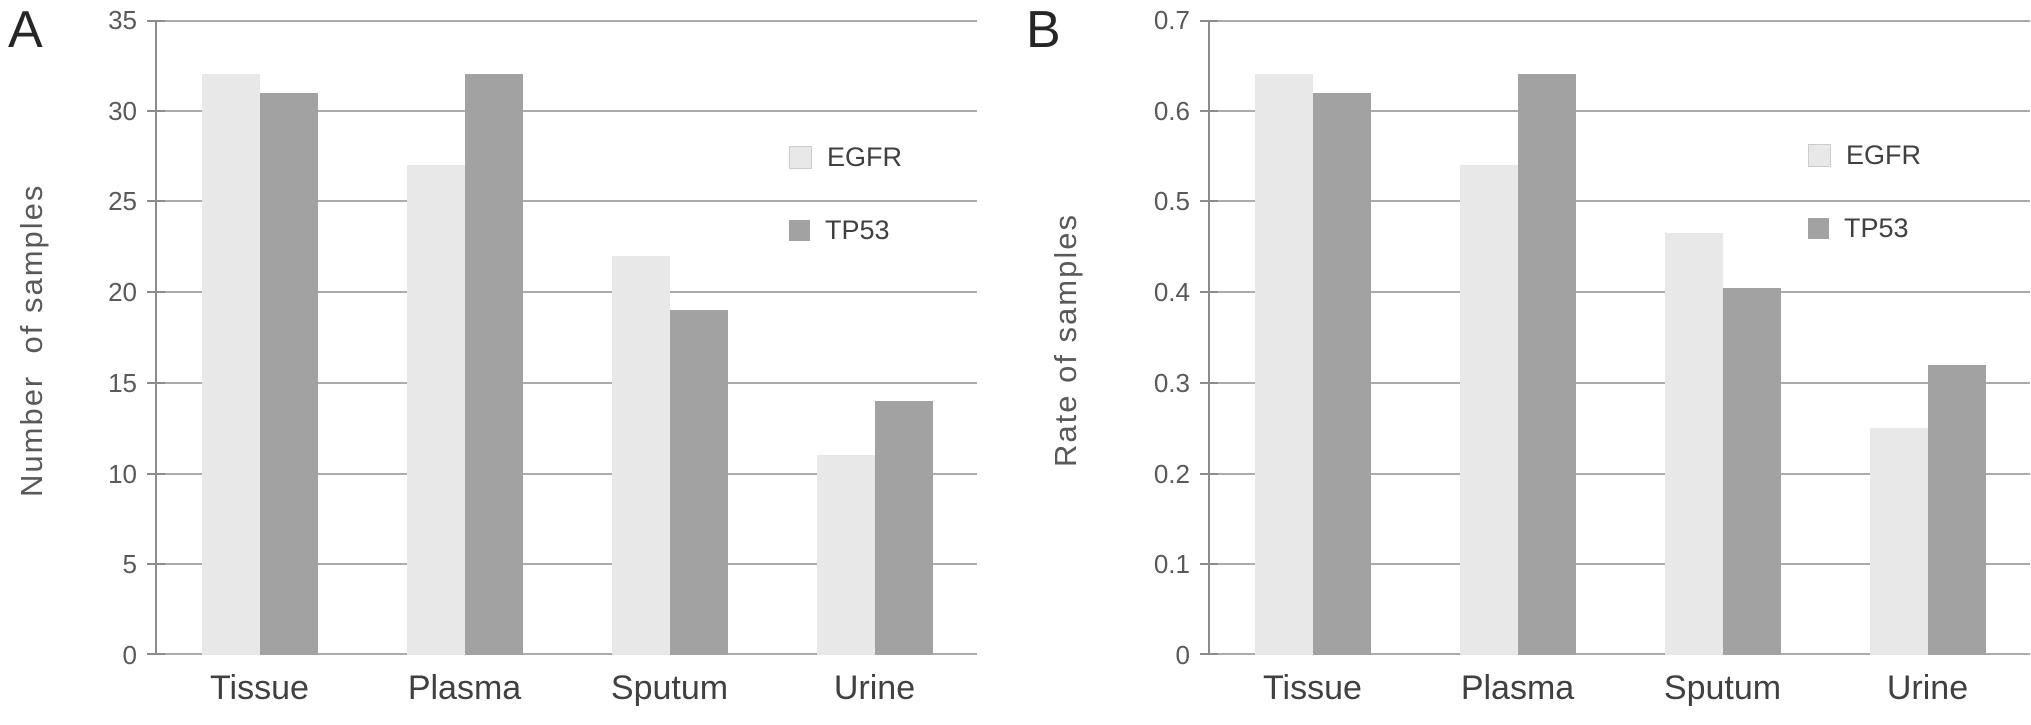  What do you see at coordinates (122, 473) in the screenshot?
I see `y-tick-label: 10` at bounding box center [122, 473].